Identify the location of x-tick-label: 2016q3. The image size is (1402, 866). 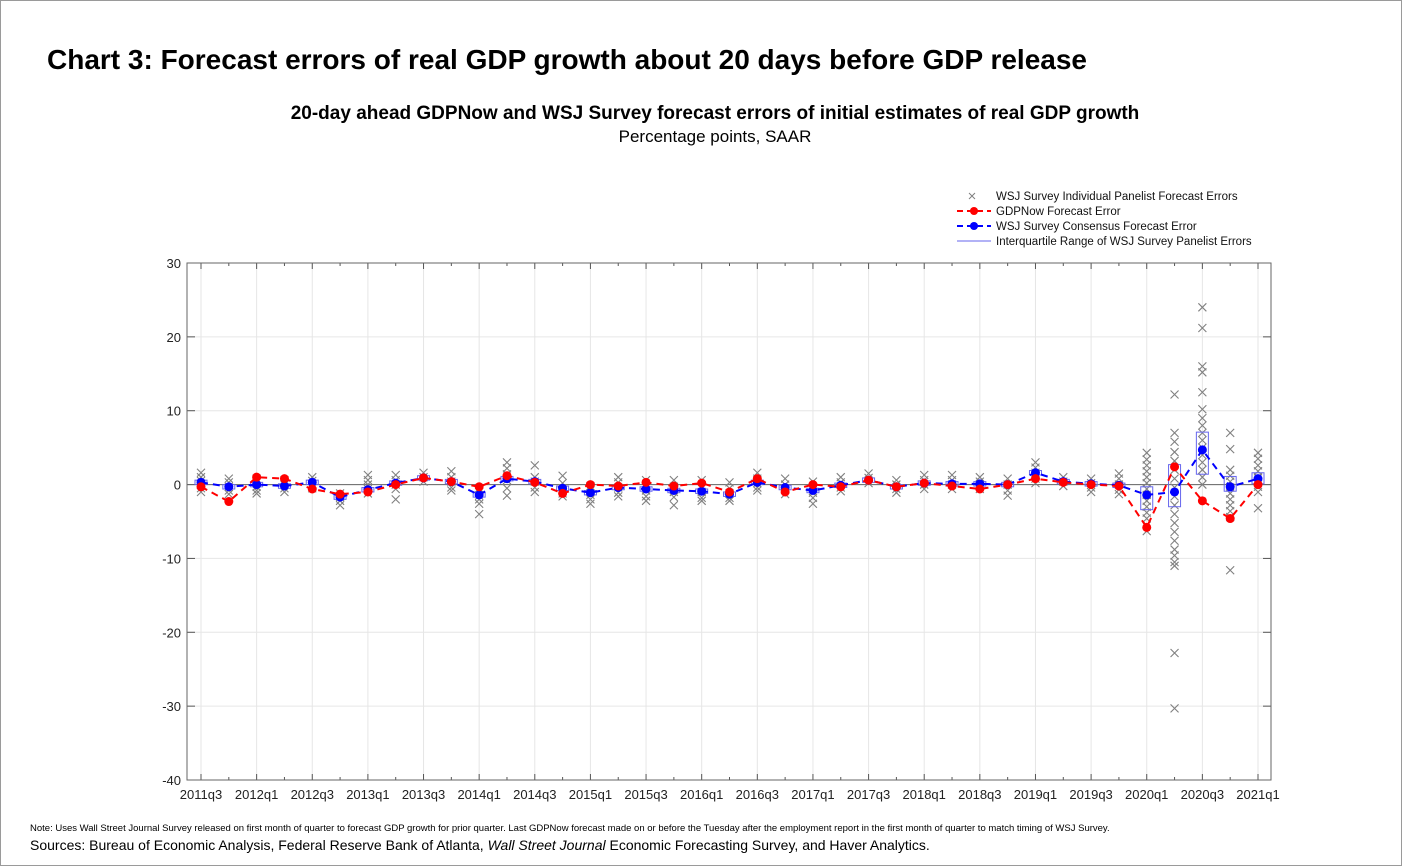
(757, 794).